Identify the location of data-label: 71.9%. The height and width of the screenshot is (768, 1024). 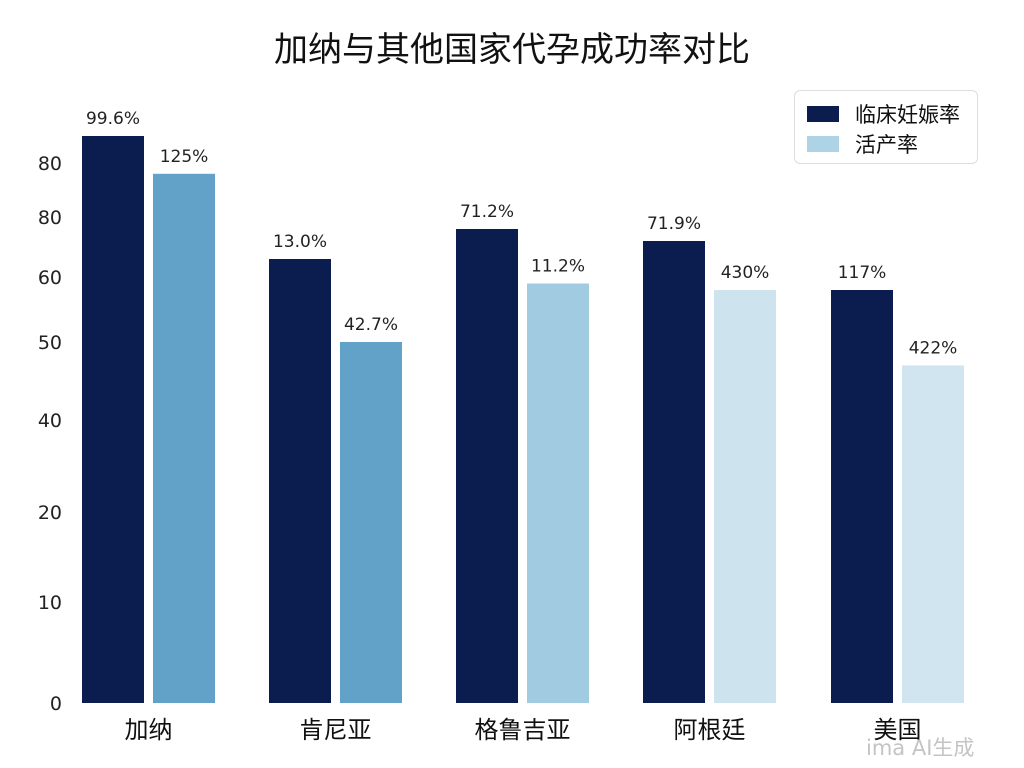
(674, 224).